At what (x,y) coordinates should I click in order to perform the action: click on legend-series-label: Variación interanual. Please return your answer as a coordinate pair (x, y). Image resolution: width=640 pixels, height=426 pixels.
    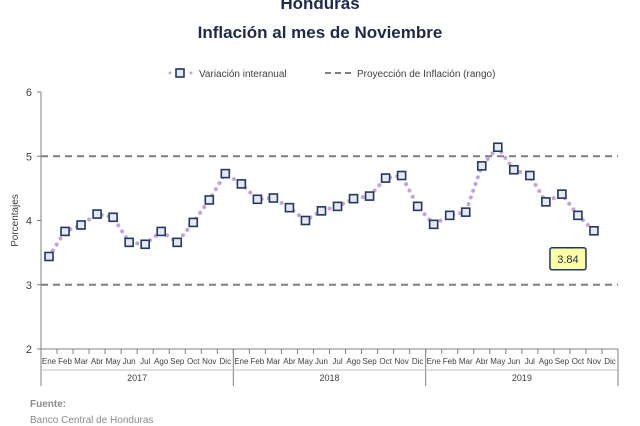
    Looking at the image, I should click on (243, 74).